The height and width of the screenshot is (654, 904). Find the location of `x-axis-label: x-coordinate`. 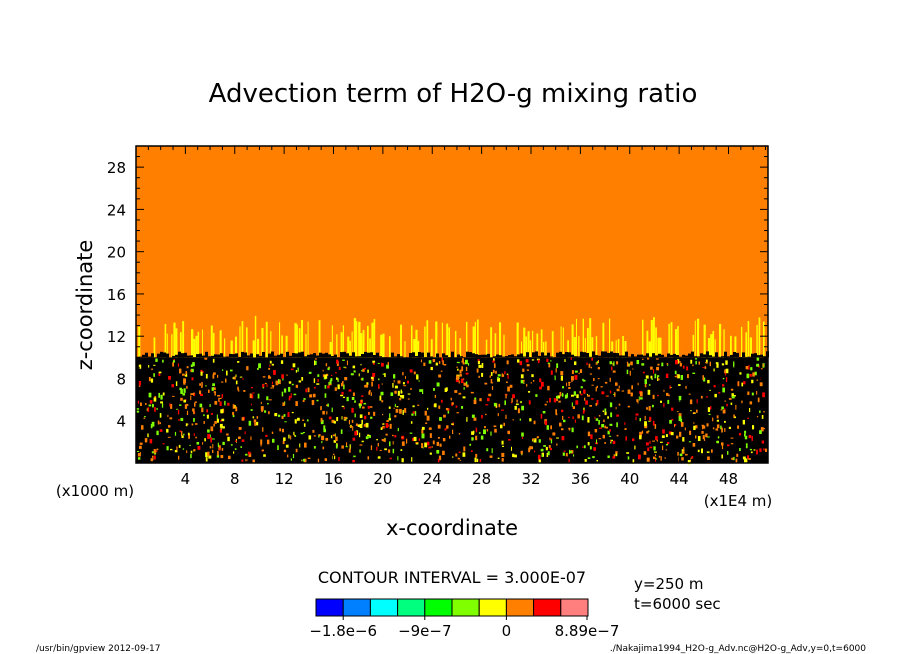

x-axis-label: x-coordinate is located at coordinates (452, 528).